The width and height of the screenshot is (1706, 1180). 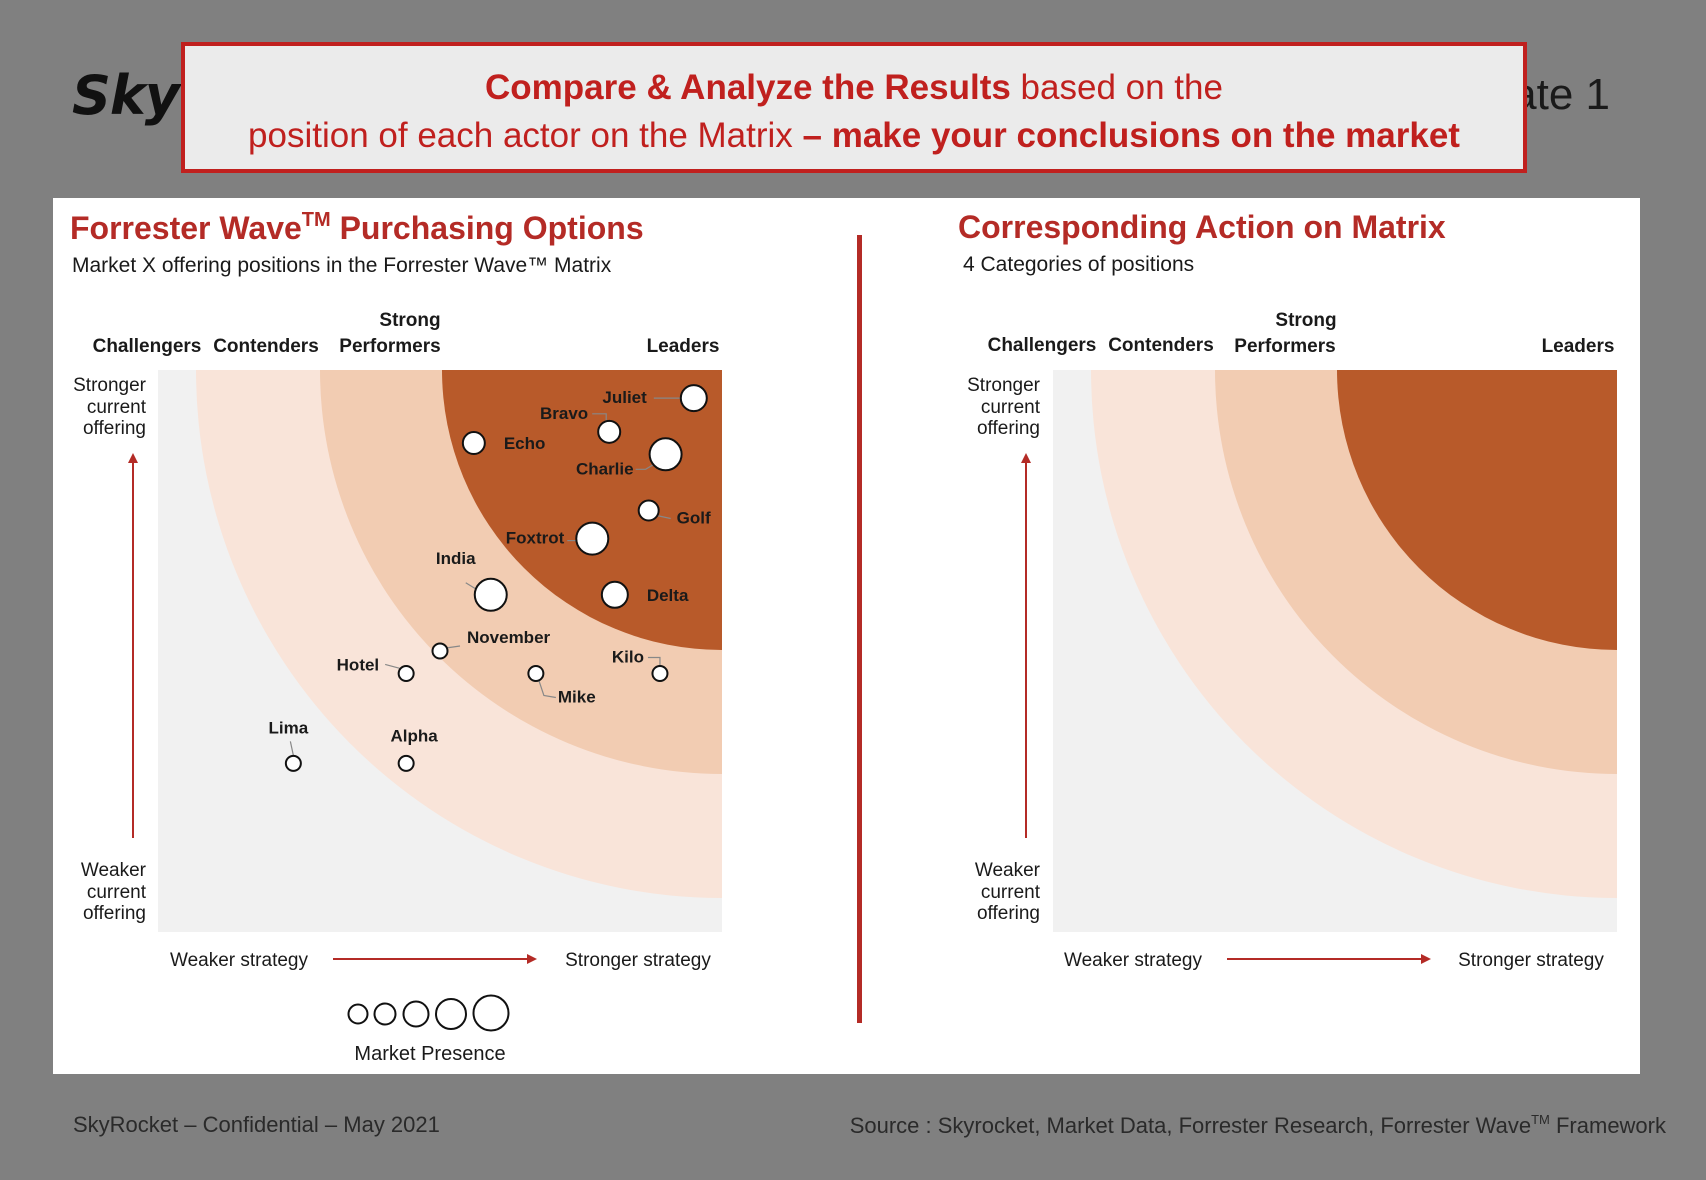 What do you see at coordinates (147, 346) in the screenshot?
I see `left-category-challengers: Challengers` at bounding box center [147, 346].